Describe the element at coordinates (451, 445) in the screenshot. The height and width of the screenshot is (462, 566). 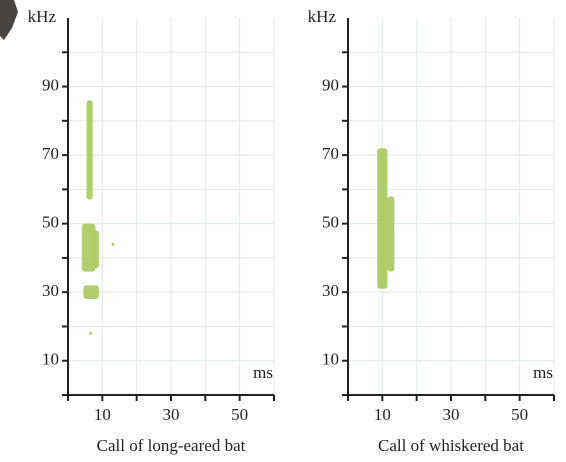
I see `chart-title: Call of whiskered bat` at that location.